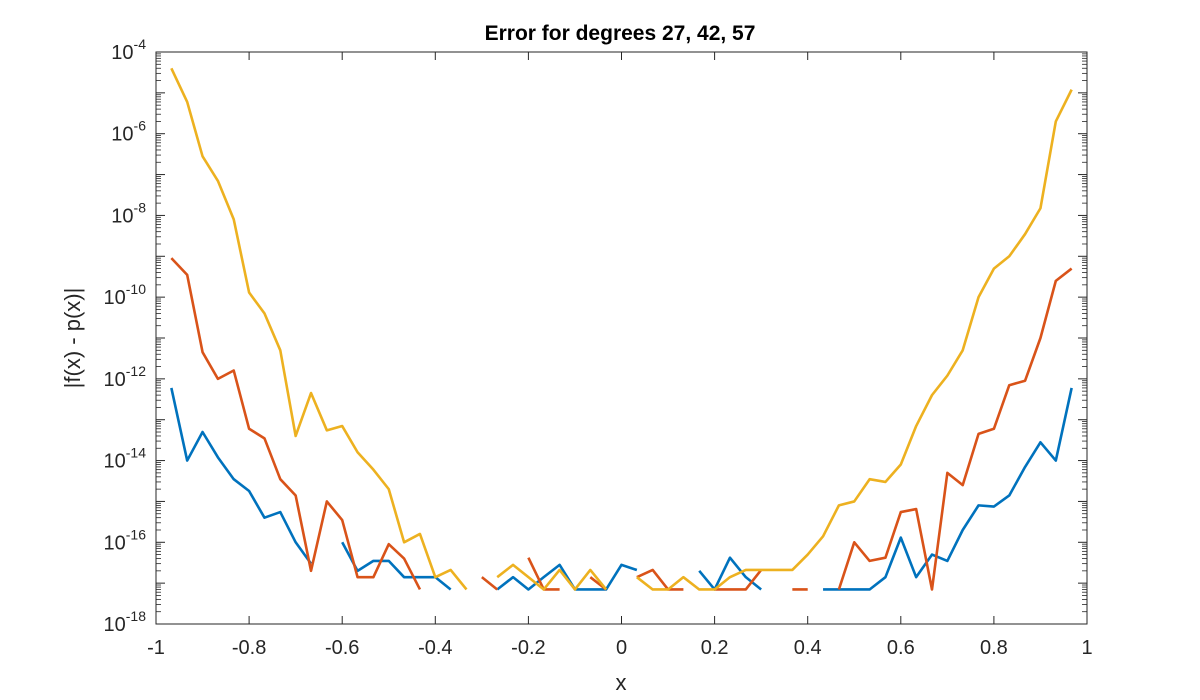  I want to click on x-tick-label: 0, so click(621, 648).